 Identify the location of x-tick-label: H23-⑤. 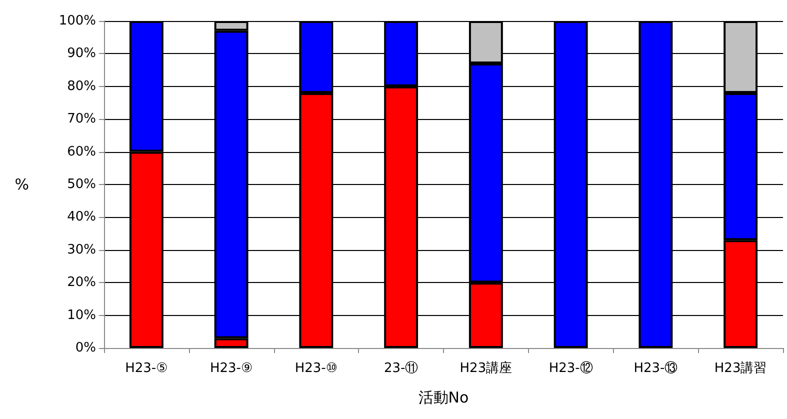
(146, 368).